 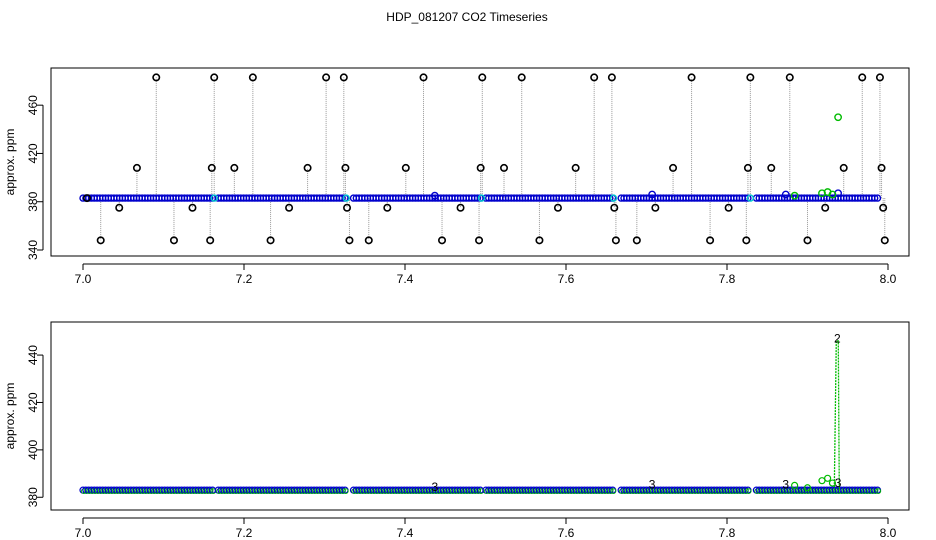 What do you see at coordinates (815, 416) in the screenshot?
I see `bottom-spike-trace` at bounding box center [815, 416].